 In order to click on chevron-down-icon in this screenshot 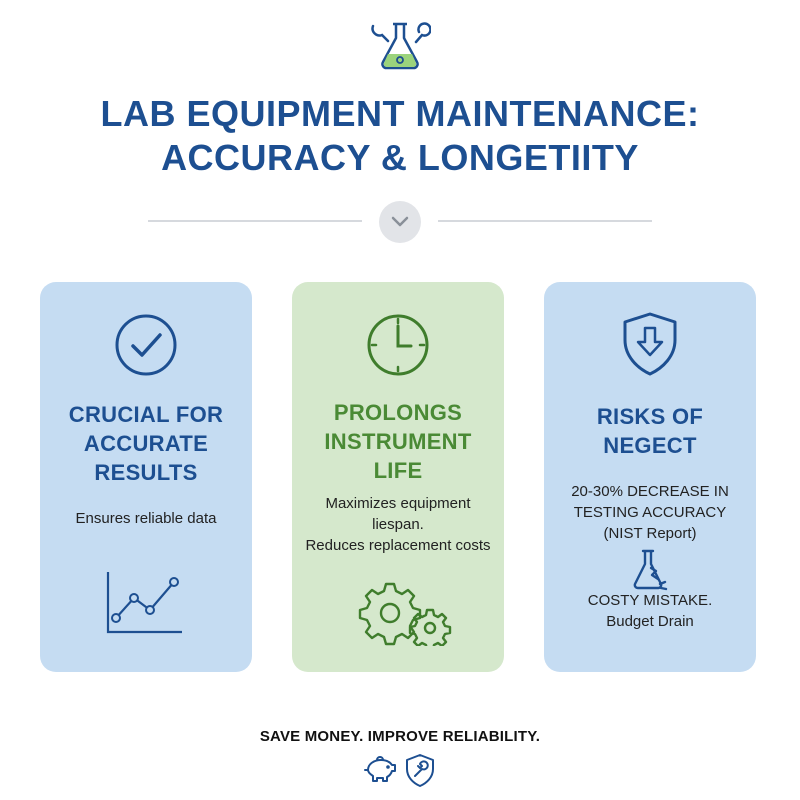, I will do `click(400, 221)`.